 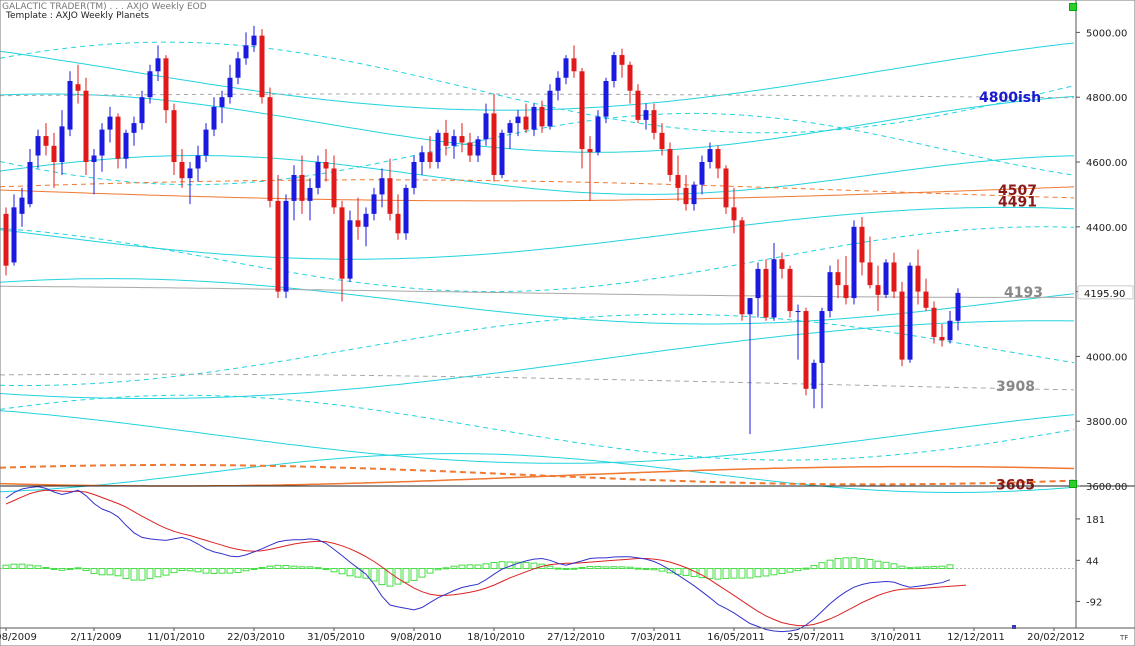 What do you see at coordinates (1106, 422) in the screenshot?
I see `price-tick-label: 3800.00` at bounding box center [1106, 422].